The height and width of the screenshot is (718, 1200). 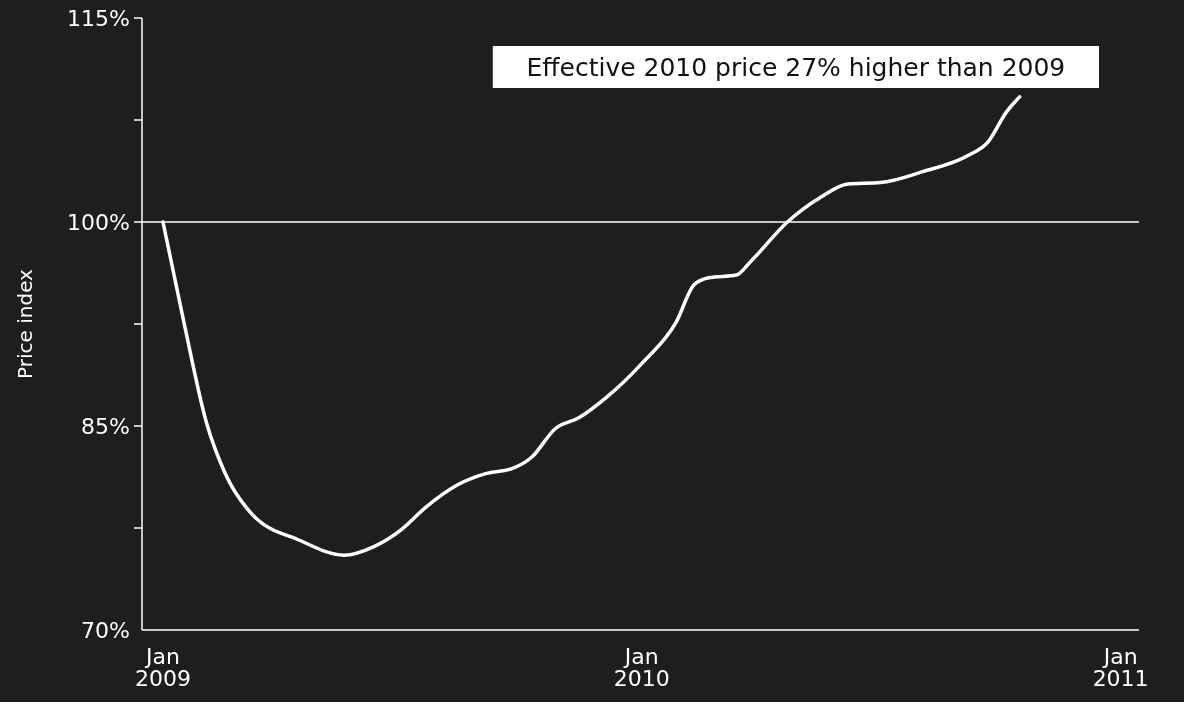 What do you see at coordinates (98, 222) in the screenshot?
I see `y-tick-label: 100%` at bounding box center [98, 222].